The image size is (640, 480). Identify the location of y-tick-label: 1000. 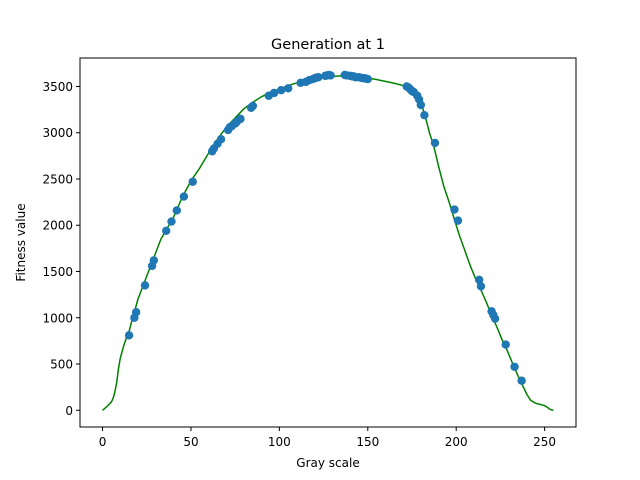
(57, 318).